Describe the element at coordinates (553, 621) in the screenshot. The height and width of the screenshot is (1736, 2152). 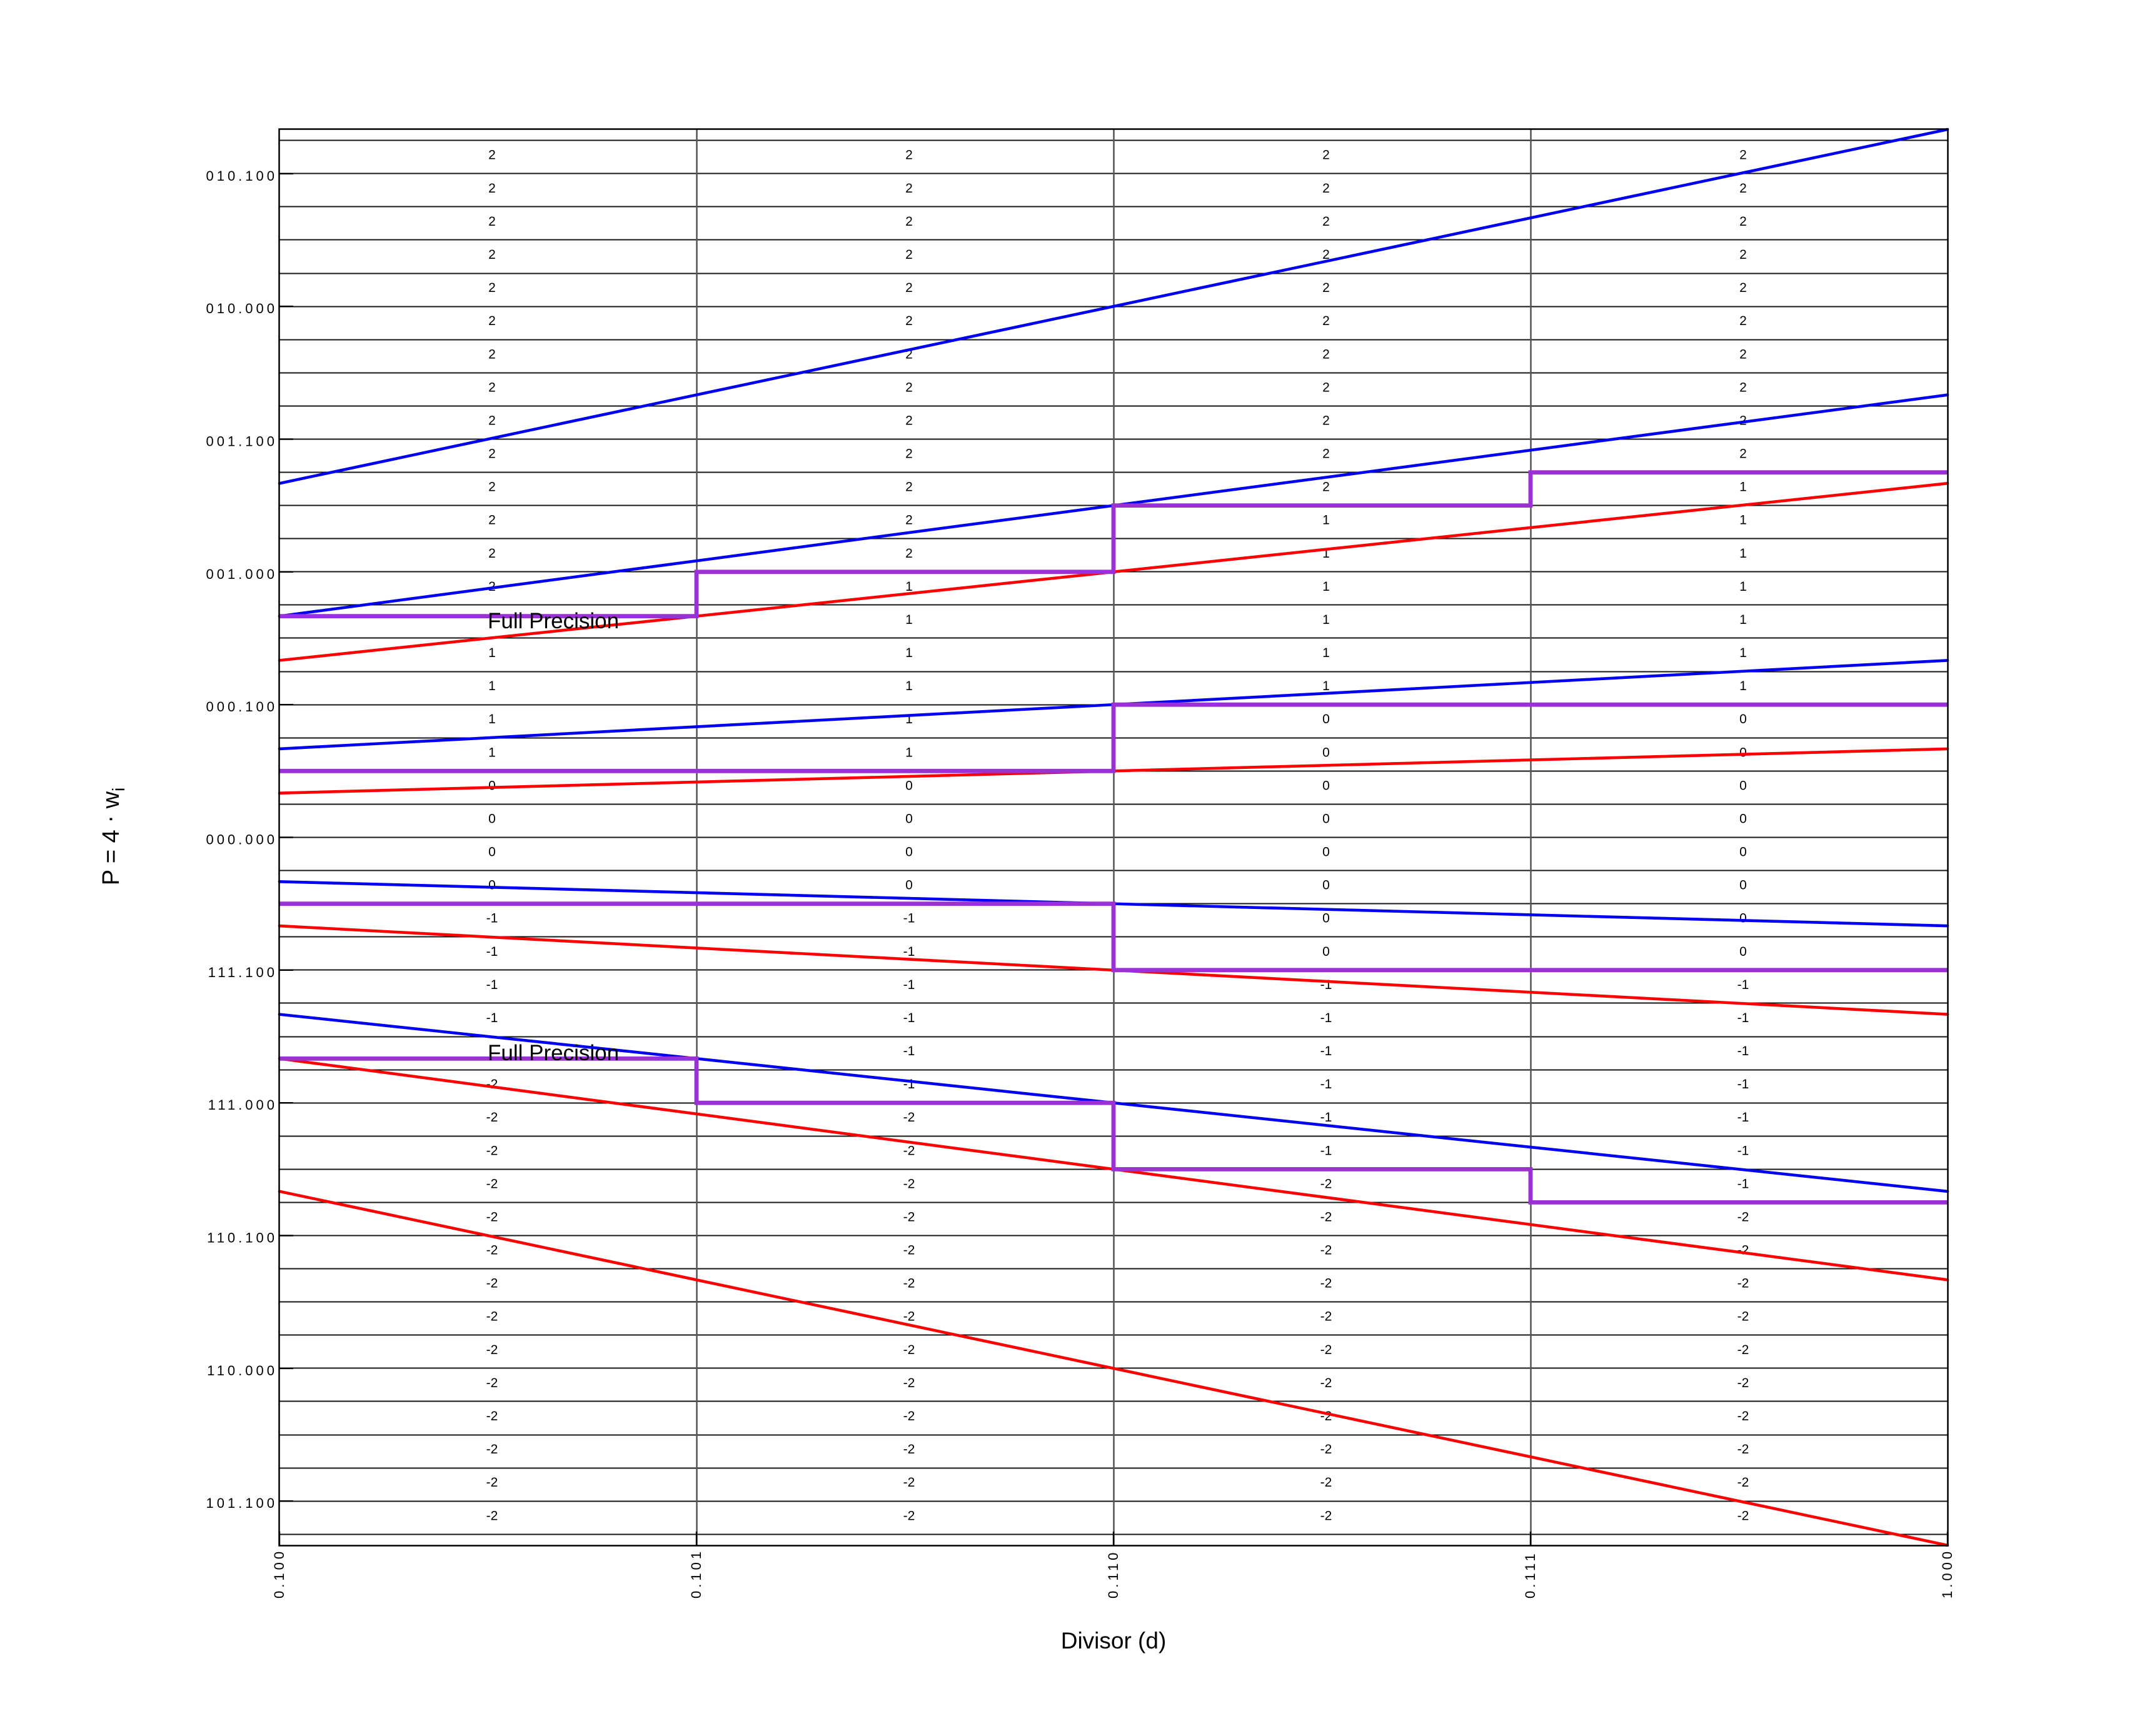
I see `svg-text: Full Precision` at that location.